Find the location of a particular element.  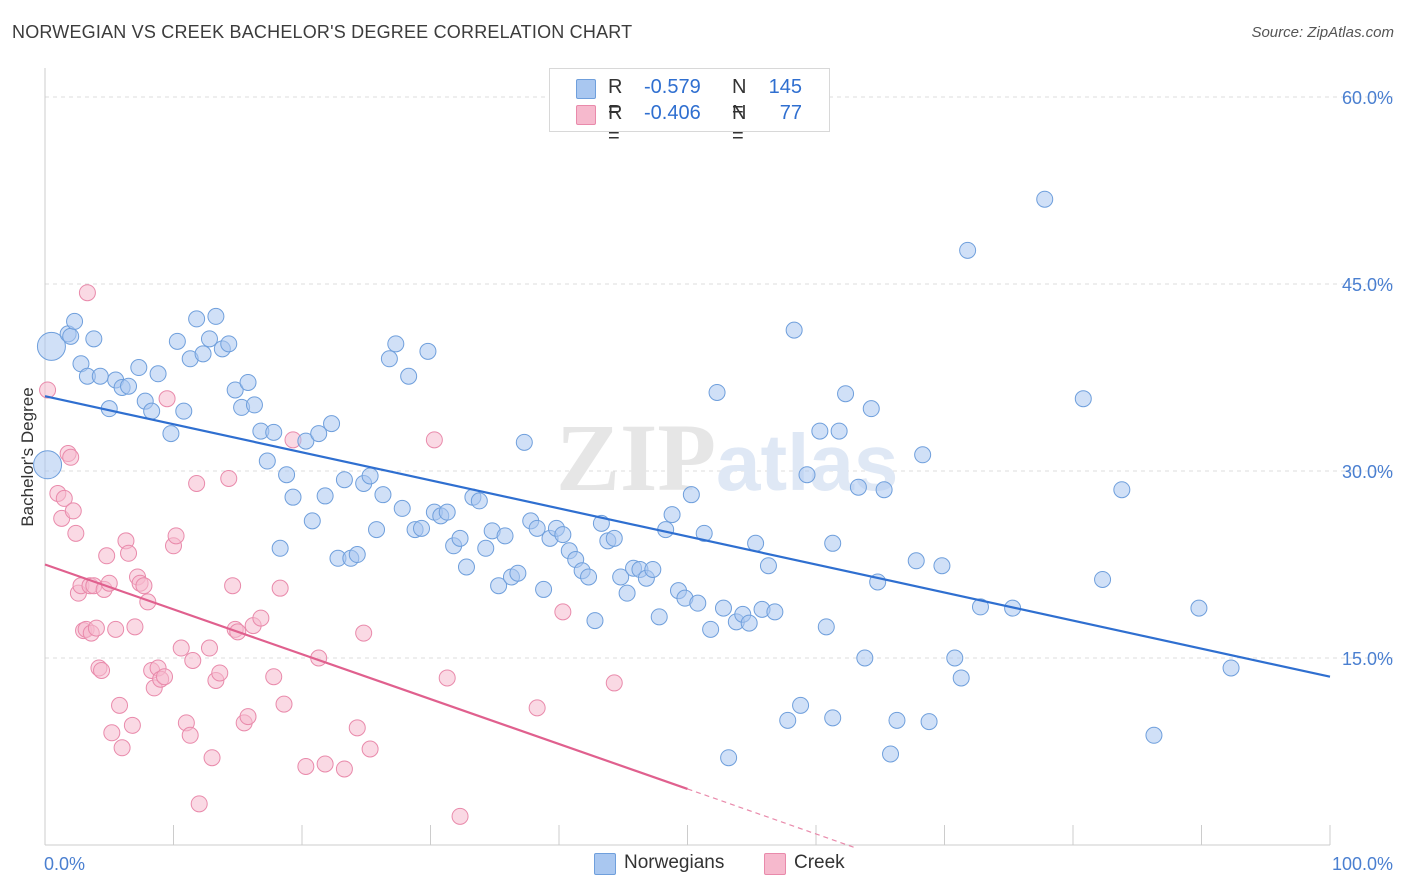

legend-label-norwegians: Norwegians is located at coordinates (674, 862).